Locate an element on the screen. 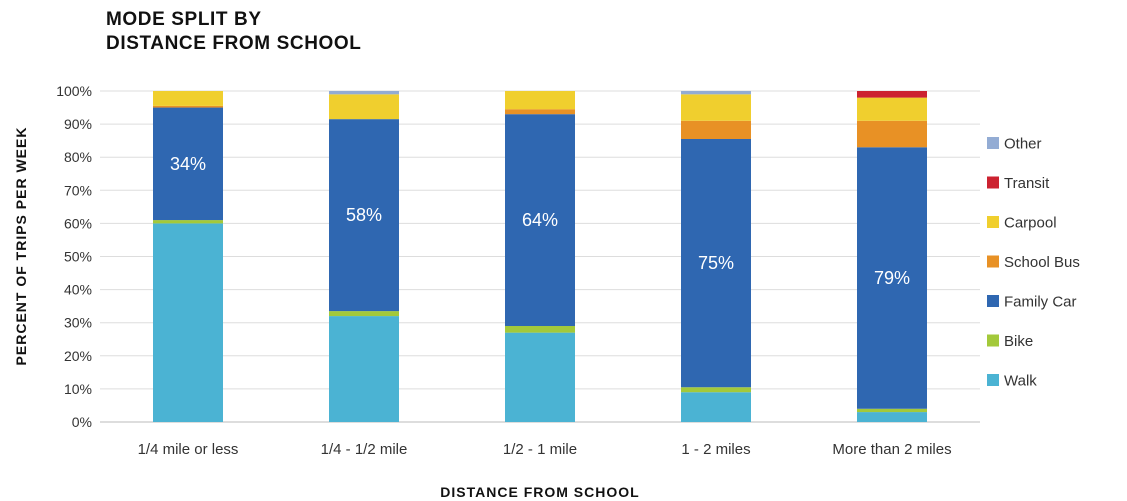 The image size is (1127, 501). y-tick-label: 90% is located at coordinates (78, 124).